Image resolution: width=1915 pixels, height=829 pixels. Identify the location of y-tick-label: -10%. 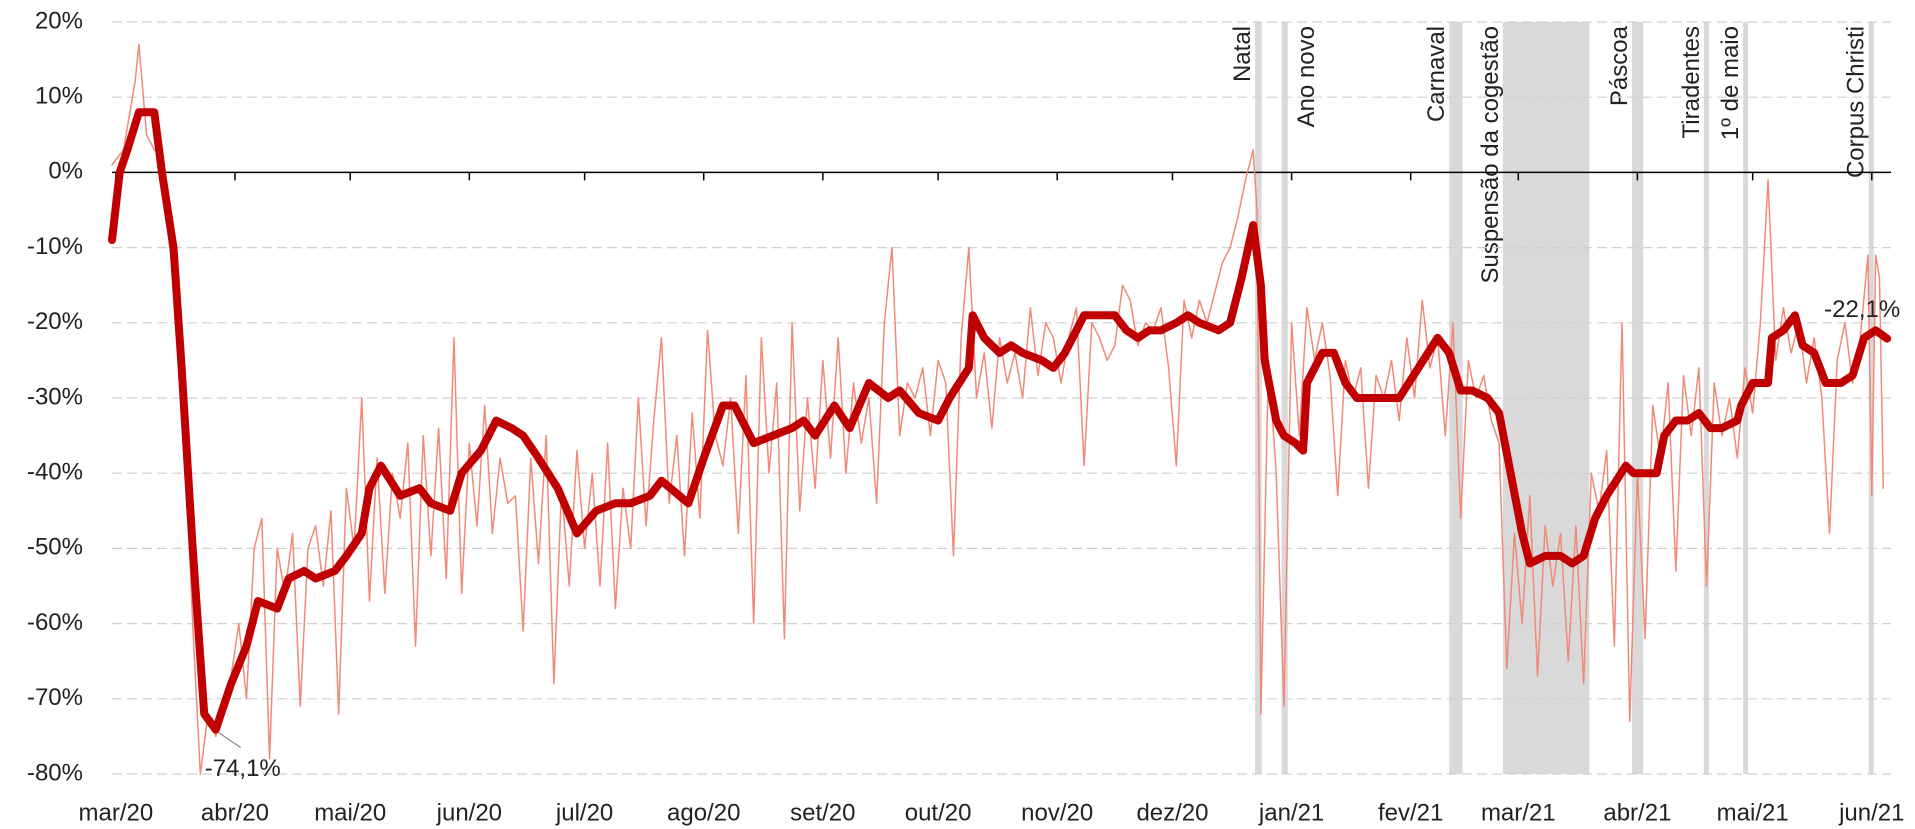
(55, 246).